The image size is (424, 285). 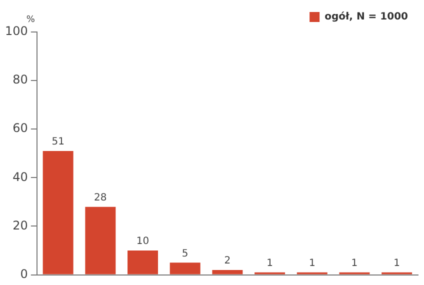 I want to click on y-axis-title: %, so click(x=31, y=19).